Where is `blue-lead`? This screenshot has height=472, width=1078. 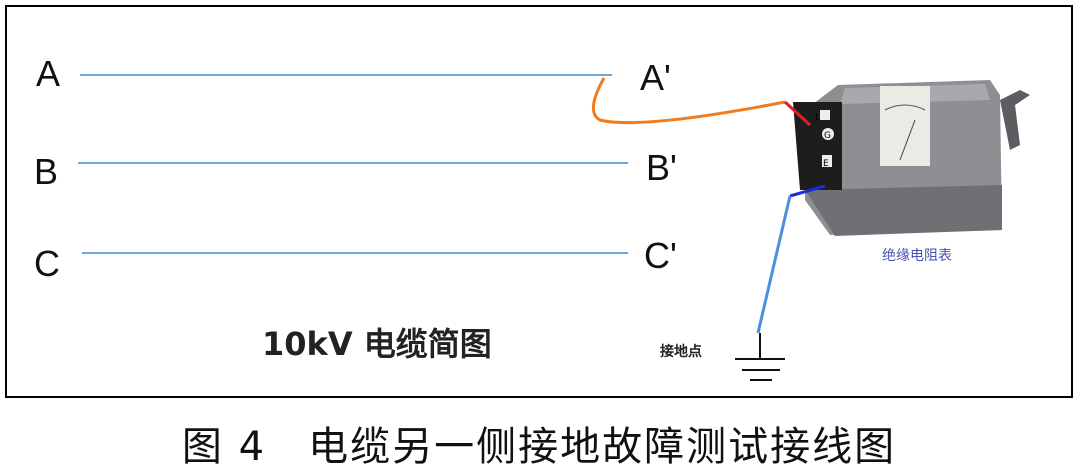
blue-lead is located at coordinates (807, 191).